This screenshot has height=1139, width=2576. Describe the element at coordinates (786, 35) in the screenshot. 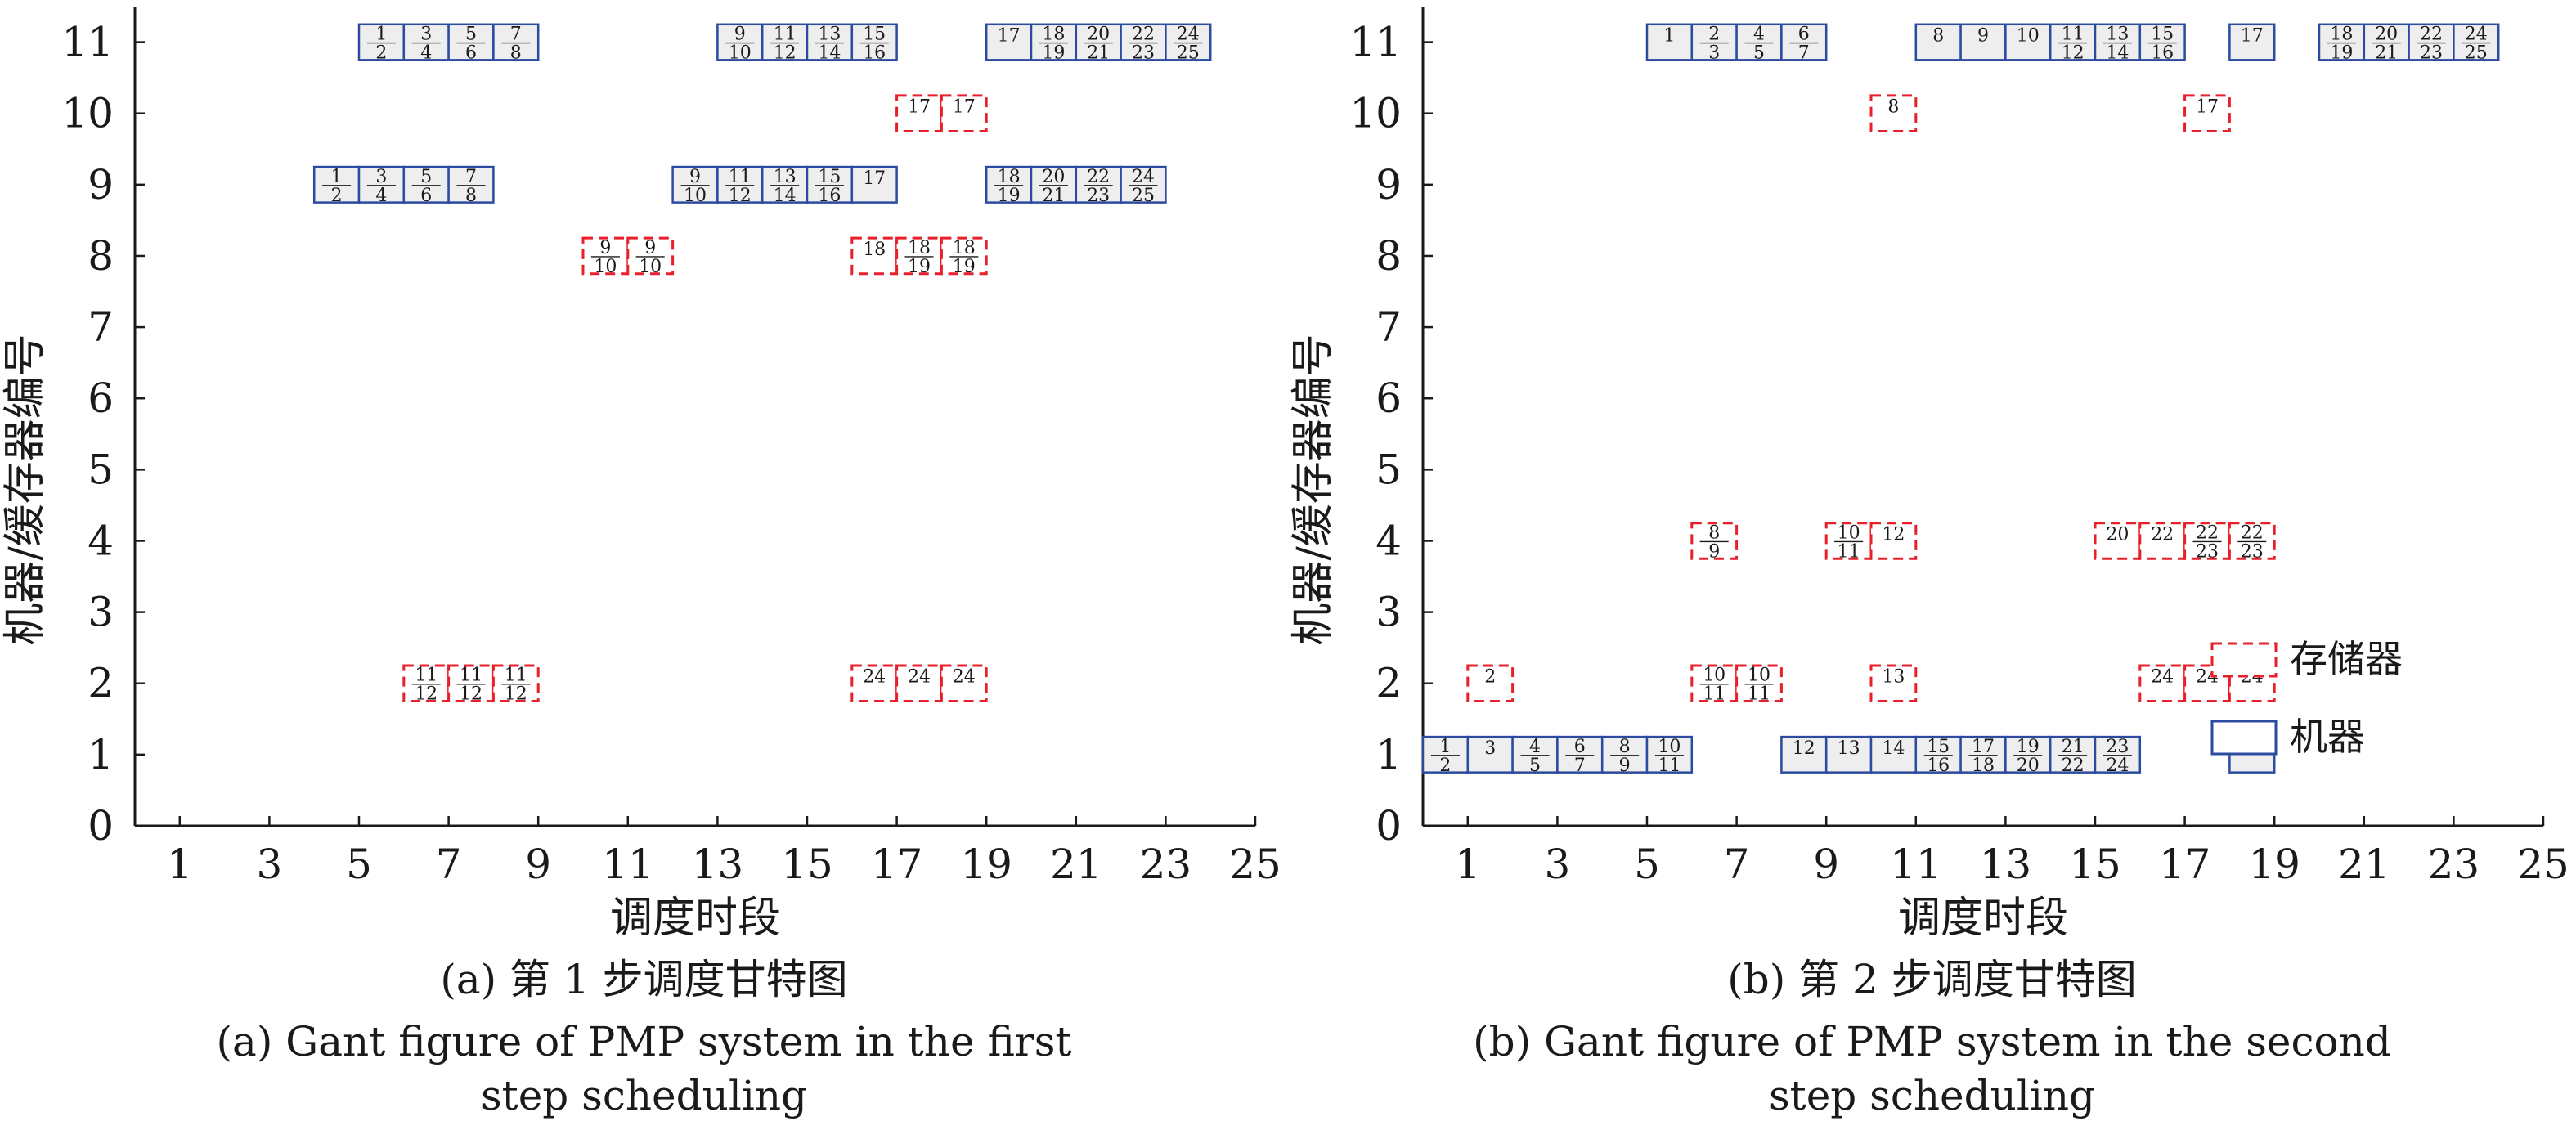

I see `task-id-top: 11` at that location.